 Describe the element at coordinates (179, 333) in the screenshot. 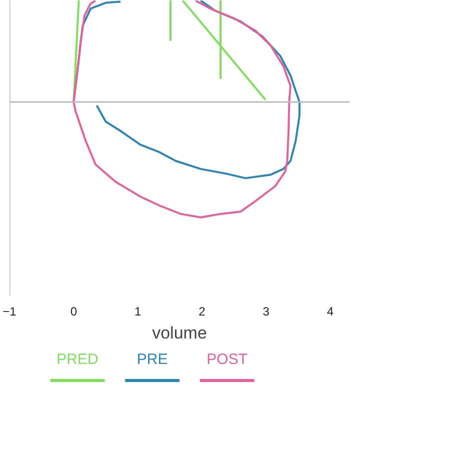

I see `x-axis-title: volume` at that location.